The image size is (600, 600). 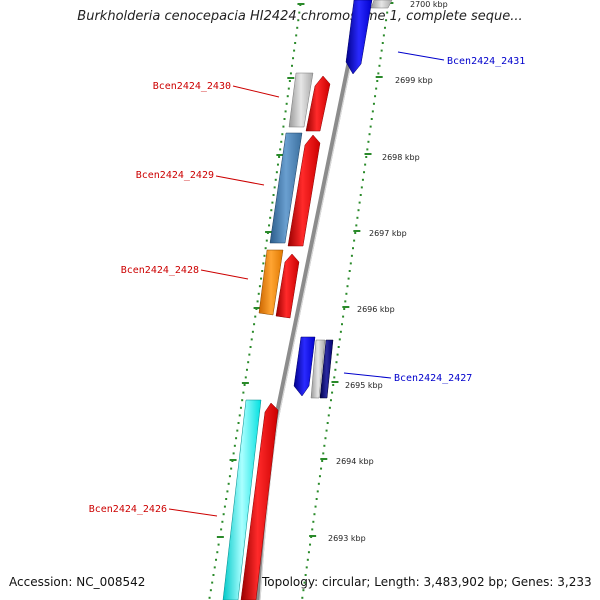 What do you see at coordinates (304, 366) in the screenshot?
I see `cds-bcen2427-blue` at bounding box center [304, 366].